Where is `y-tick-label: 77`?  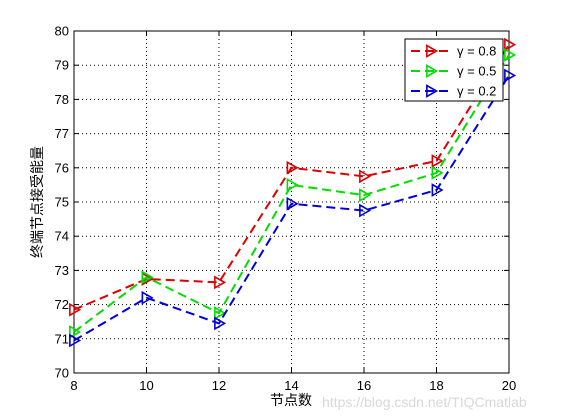 y-tick-label: 77 is located at coordinates (62, 133).